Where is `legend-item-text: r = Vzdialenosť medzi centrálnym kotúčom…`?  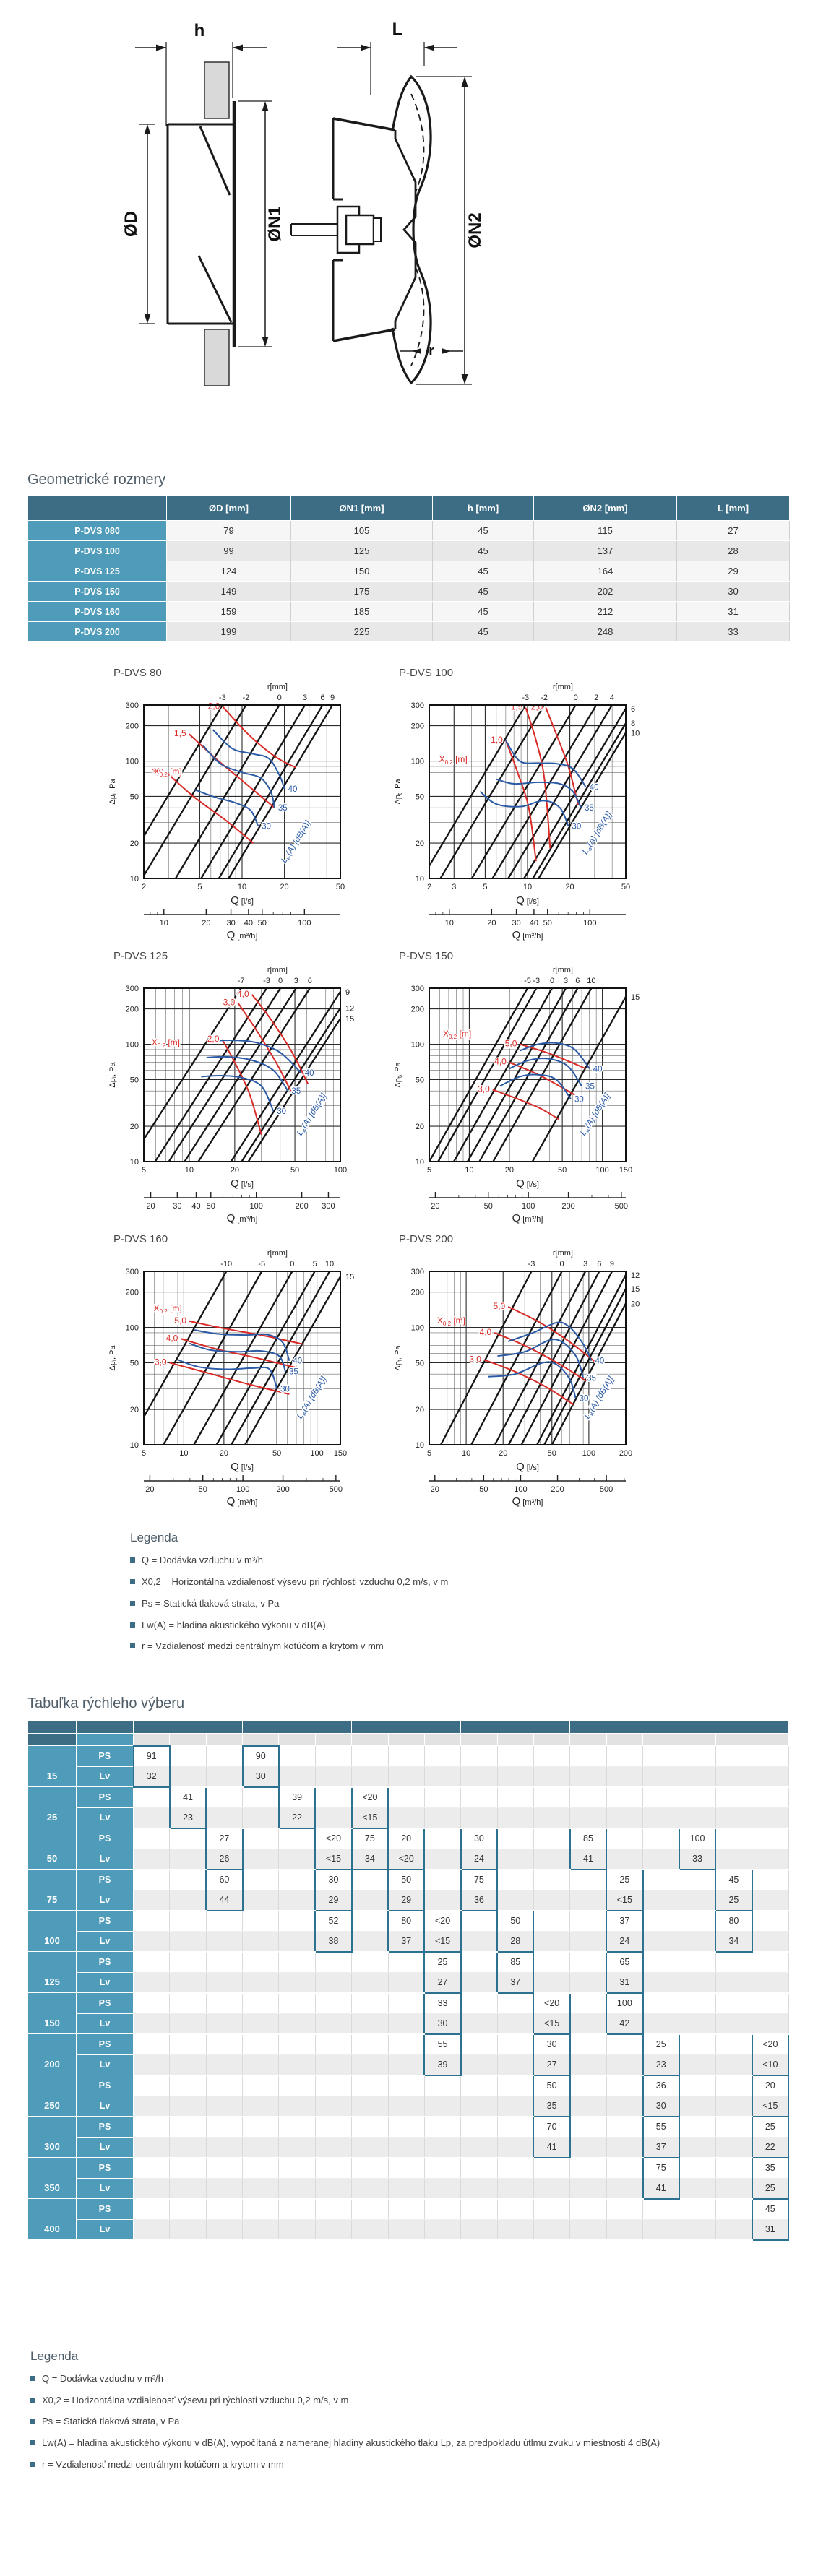 legend-item-text: r = Vzdialenosť medzi centrálnym kotúčom… is located at coordinates (163, 2465).